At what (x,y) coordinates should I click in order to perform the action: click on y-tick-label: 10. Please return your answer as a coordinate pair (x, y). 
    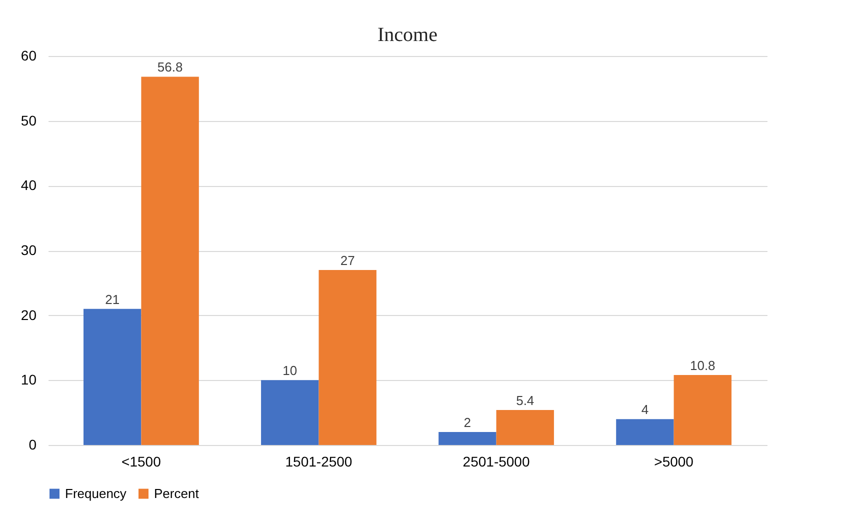
    Looking at the image, I should click on (28, 380).